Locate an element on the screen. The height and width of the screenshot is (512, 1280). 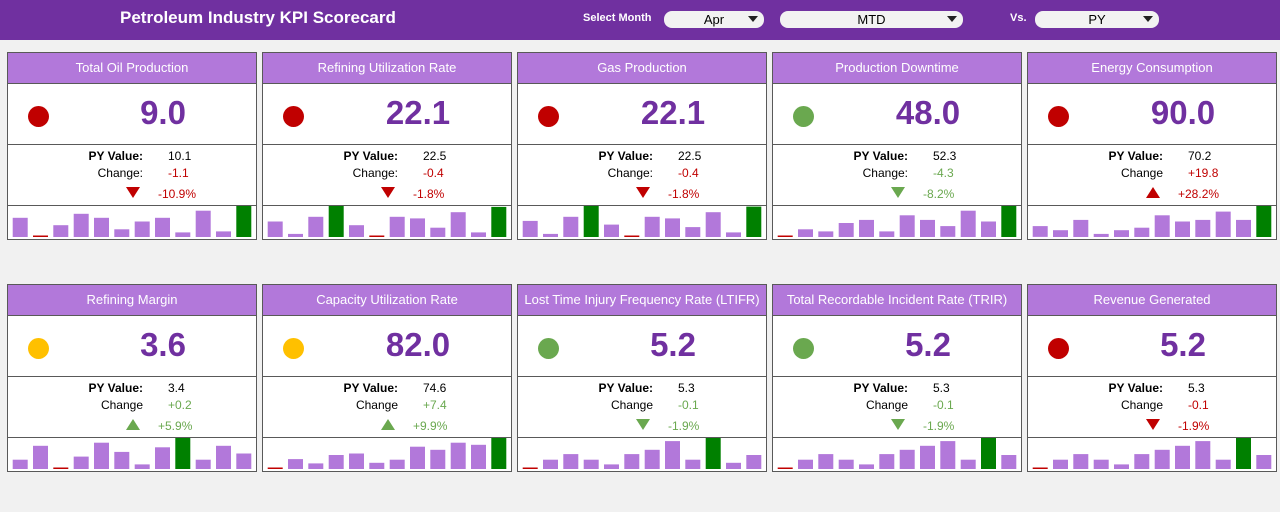
py-value: 70.2 is located at coordinates (1200, 156).